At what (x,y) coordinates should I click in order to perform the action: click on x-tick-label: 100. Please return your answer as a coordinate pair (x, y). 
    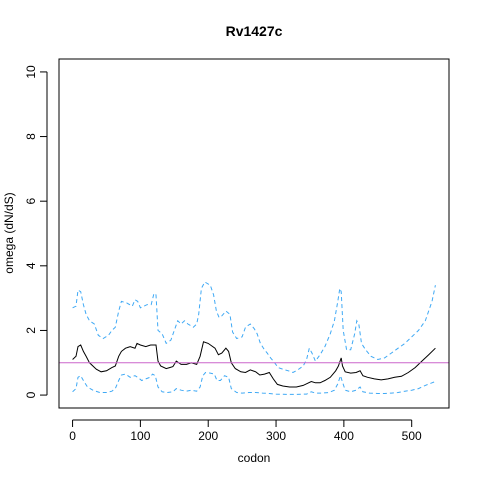
    Looking at the image, I should click on (140, 436).